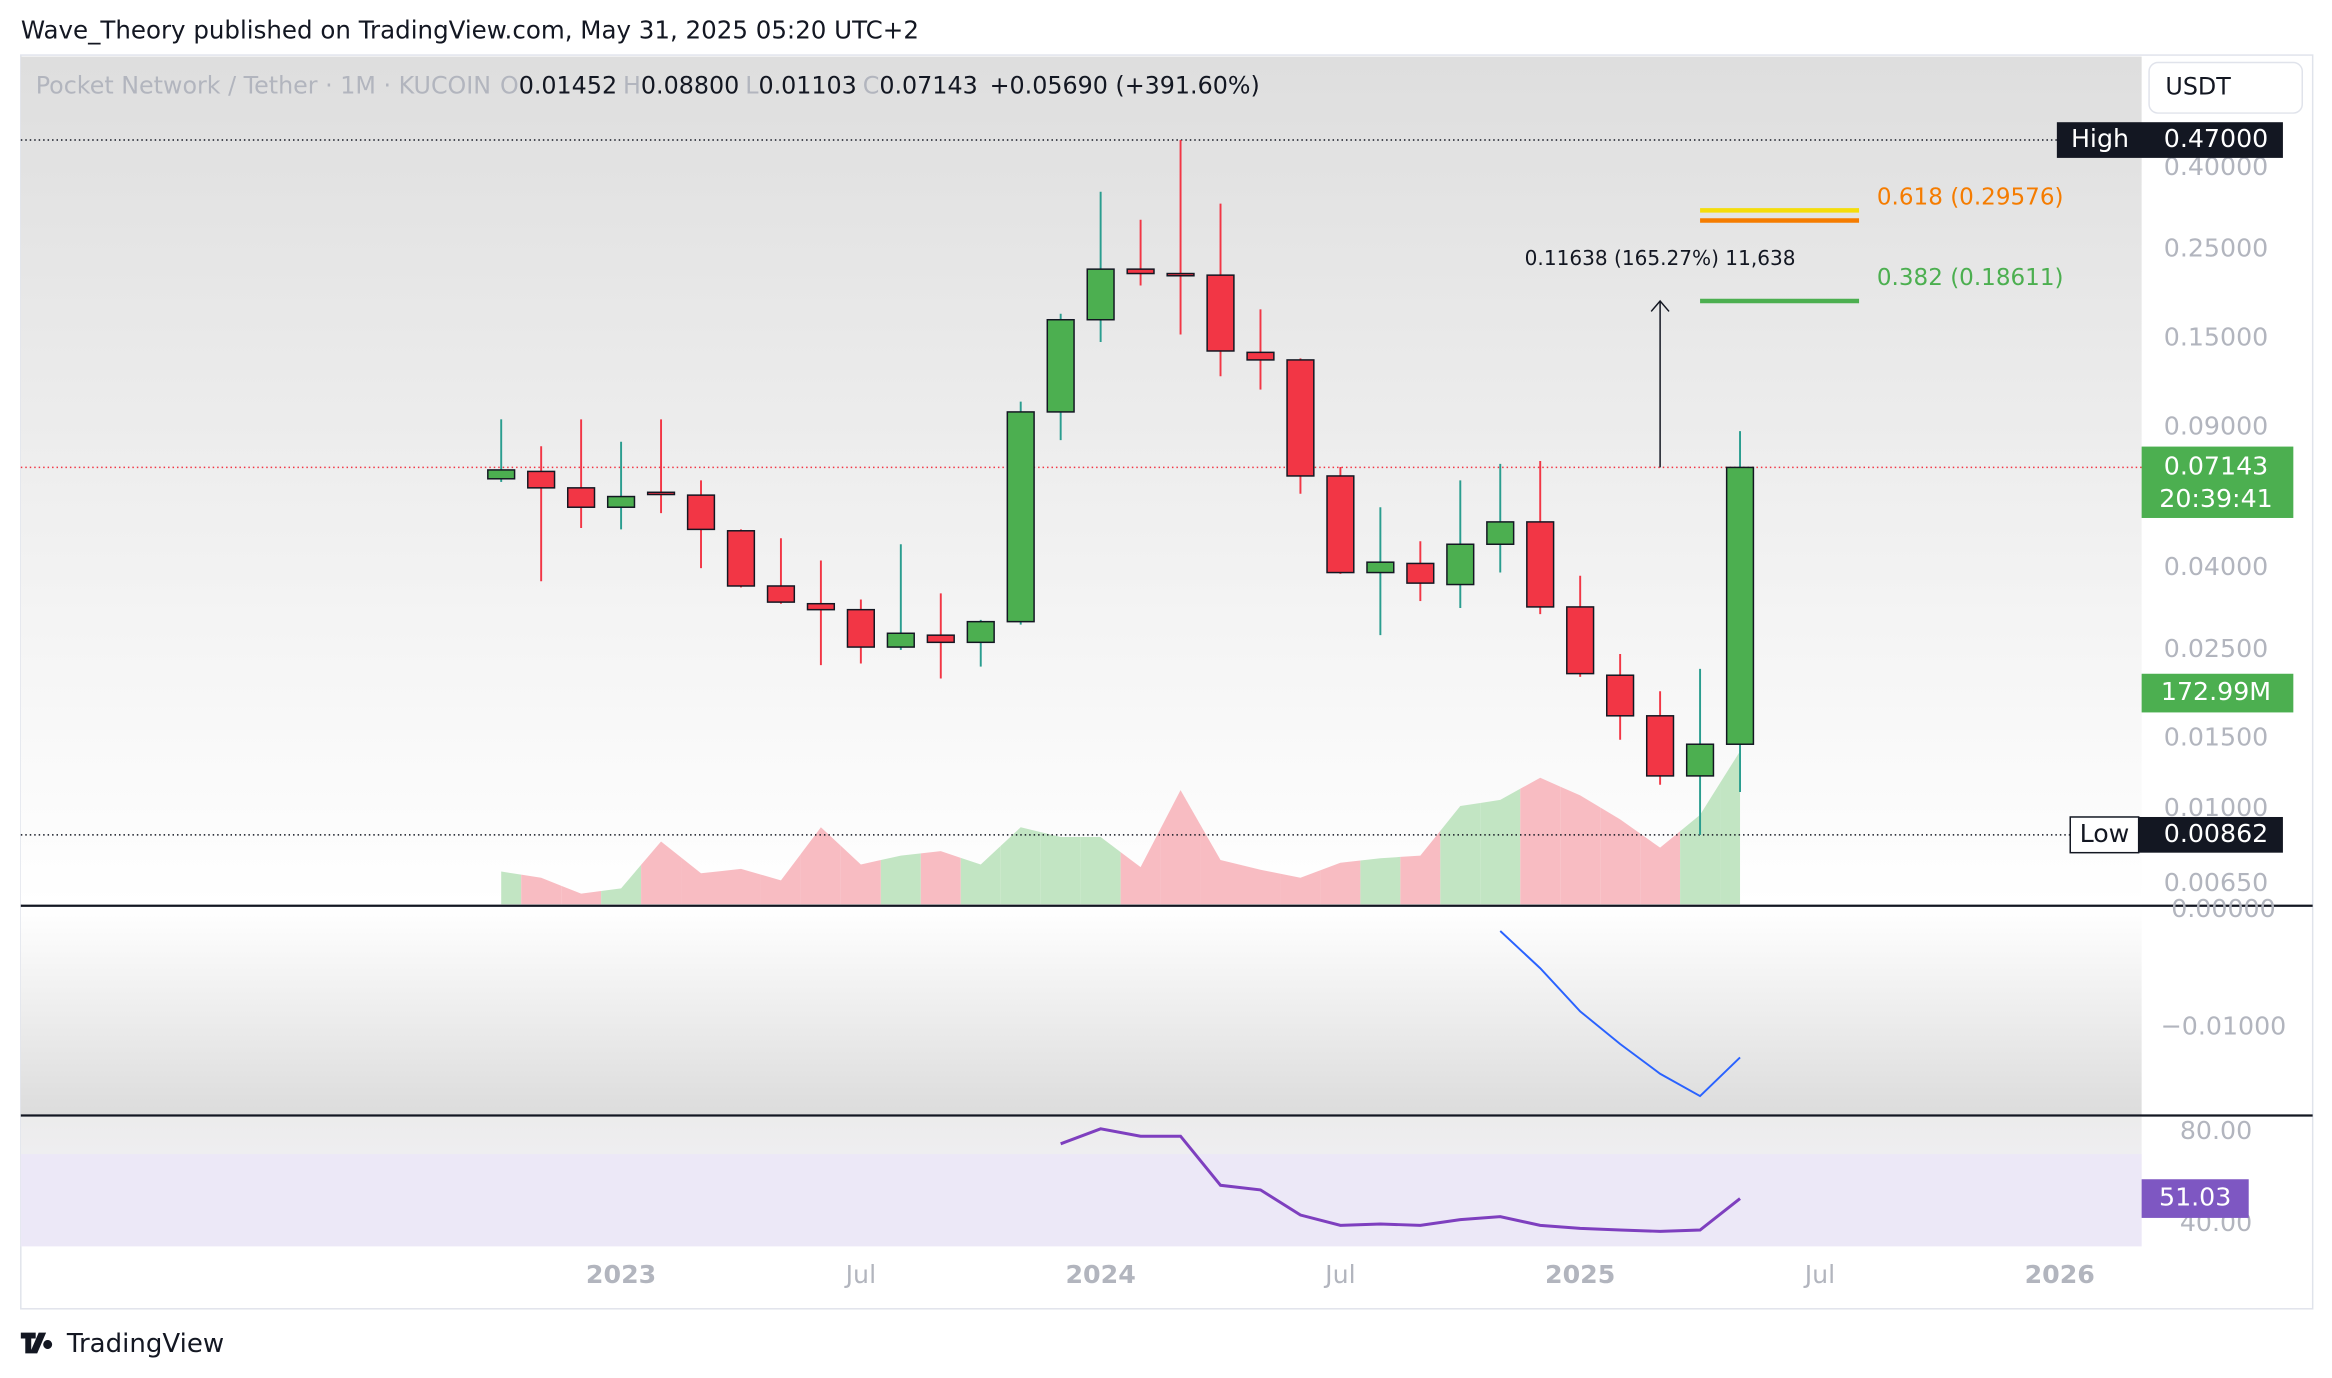 Image resolution: width=2332 pixels, height=1378 pixels. Describe the element at coordinates (1125, 85) in the screenshot. I see `change: +0.05690 (+391.60%)` at that location.